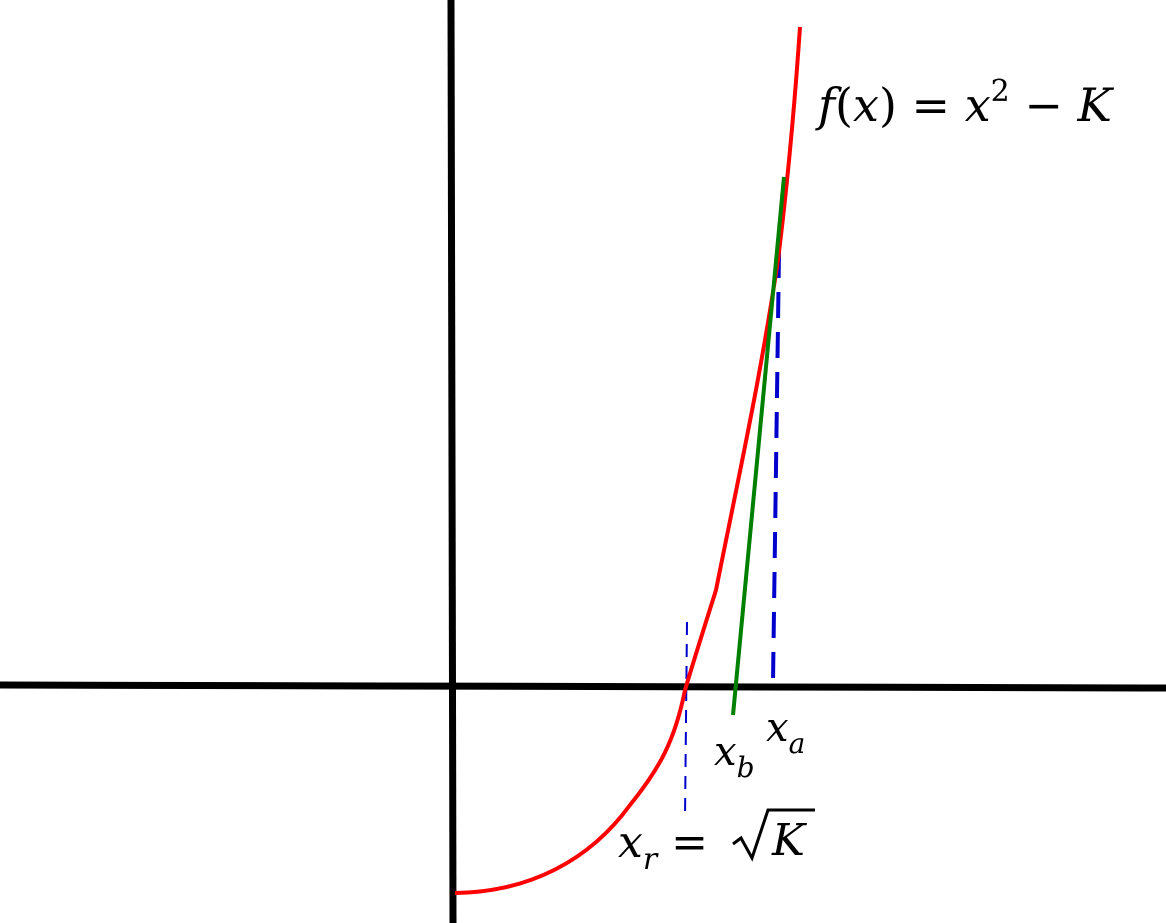 Image resolution: width=1166 pixels, height=923 pixels. Describe the element at coordinates (1044, 105) in the screenshot. I see `function-label-minus: −` at that location.